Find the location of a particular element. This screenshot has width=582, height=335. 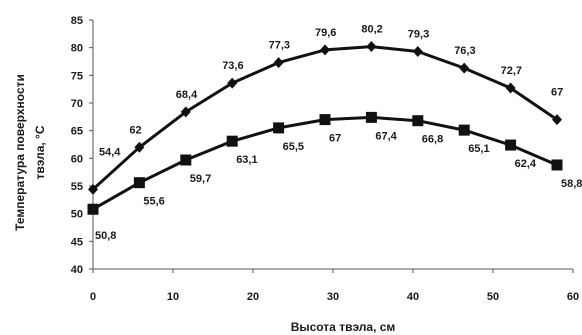

y-tick-label: 65 is located at coordinates (77, 132).